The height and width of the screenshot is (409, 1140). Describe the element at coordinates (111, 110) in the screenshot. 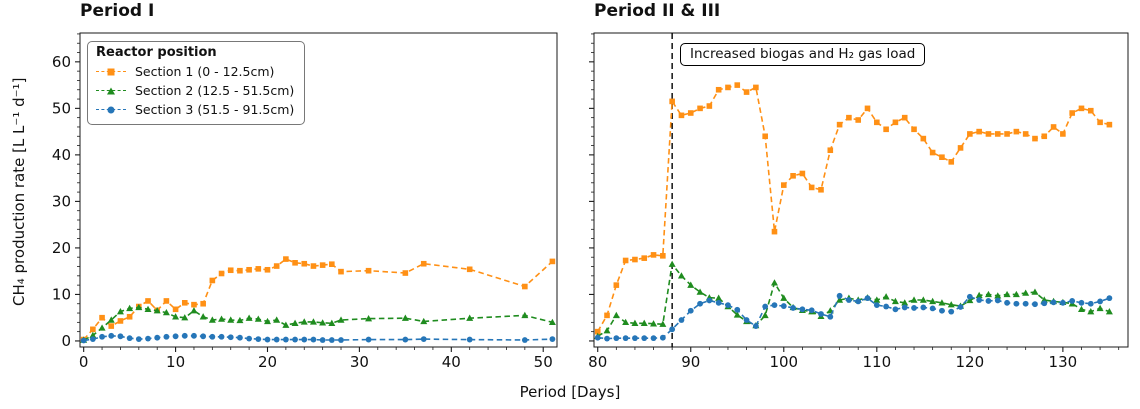

I see `dashed-line-circle-marker-icon` at that location.